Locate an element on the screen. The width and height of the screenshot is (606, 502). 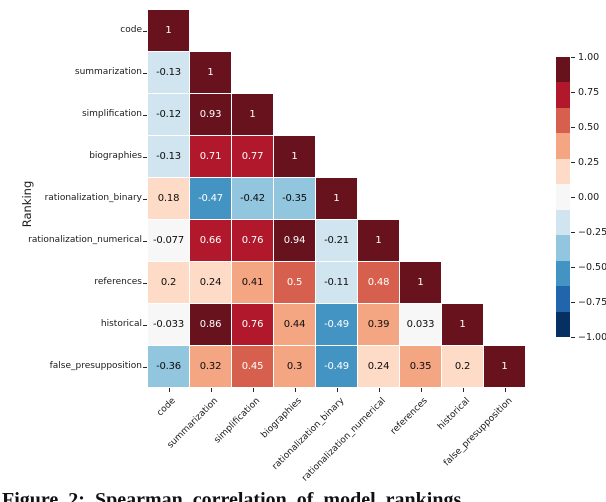
heatmap-cell: -0.077 is located at coordinates (168, 240).